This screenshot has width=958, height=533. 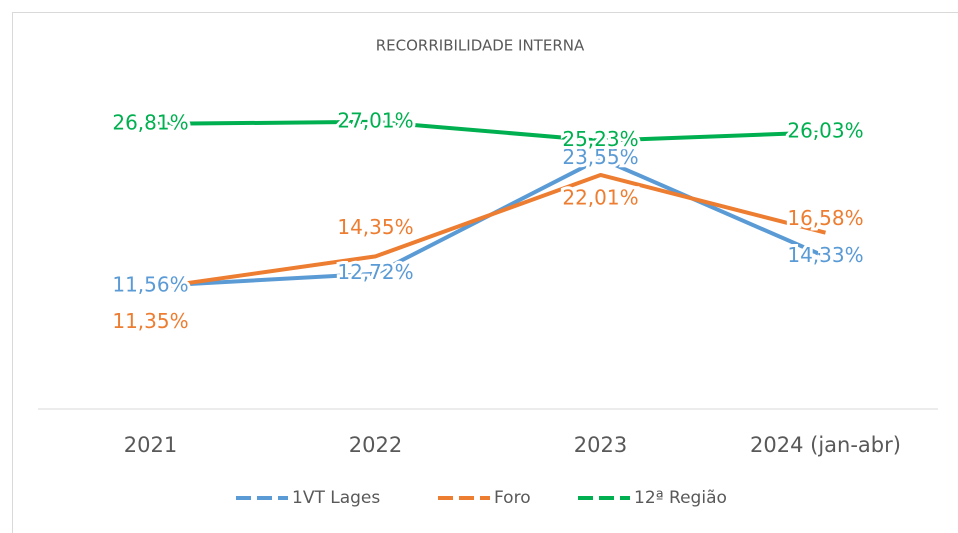 I want to click on x-tick-label: 2022, so click(x=375, y=445).